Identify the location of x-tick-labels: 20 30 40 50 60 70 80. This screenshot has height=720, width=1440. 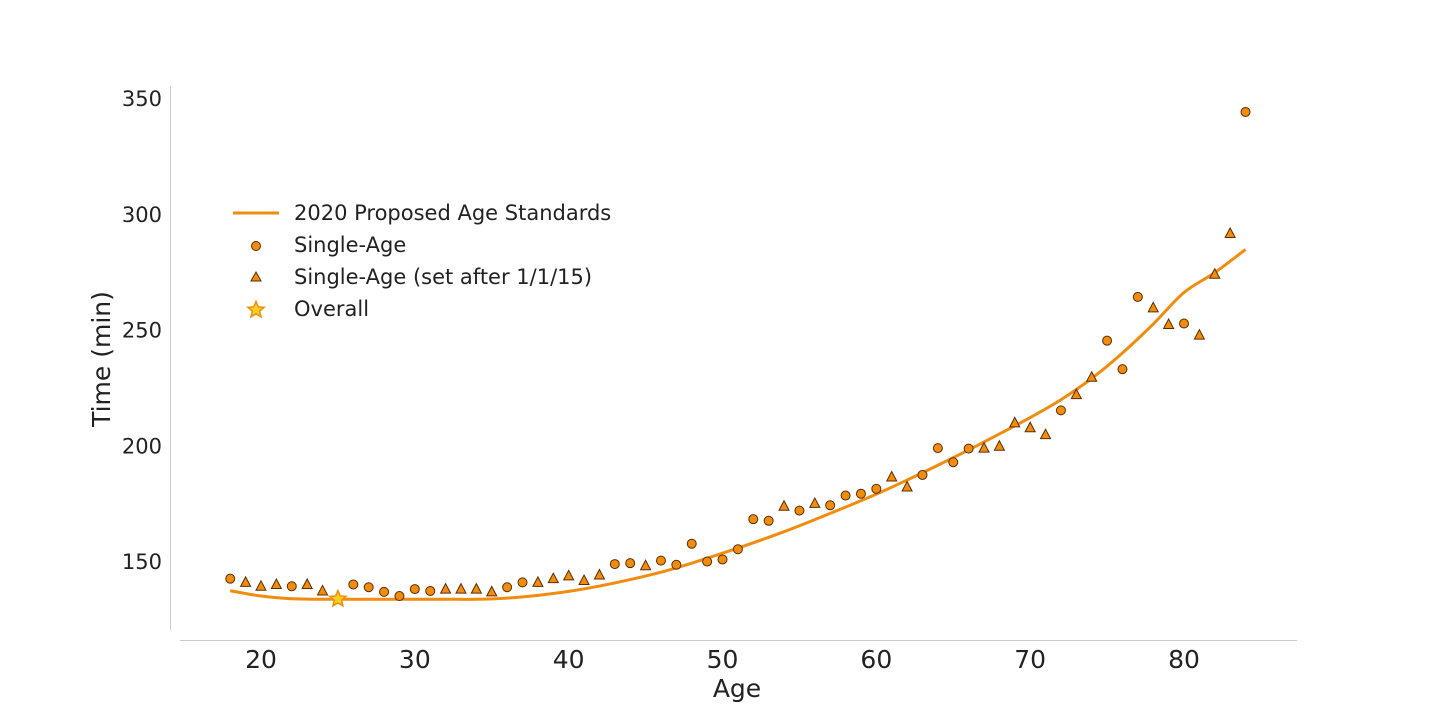
(722, 659).